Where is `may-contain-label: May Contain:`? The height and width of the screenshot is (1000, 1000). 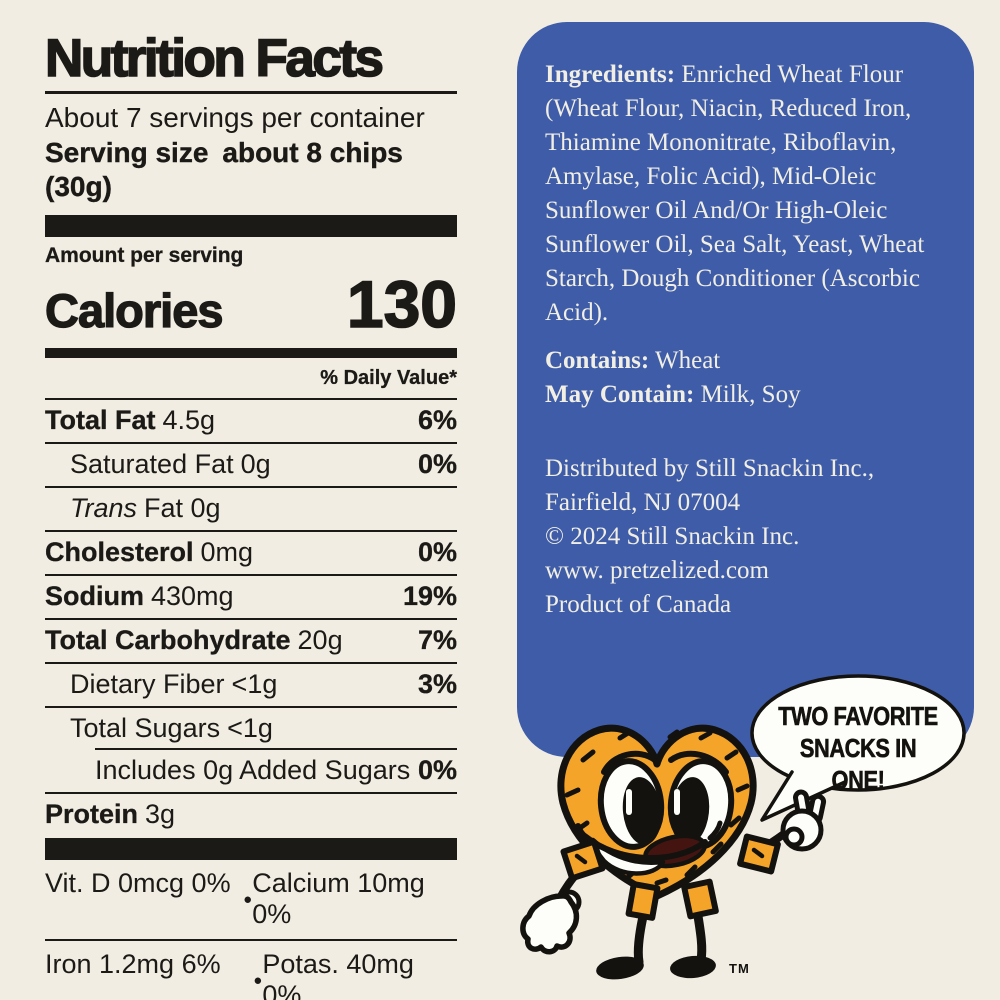 may-contain-label: May Contain: is located at coordinates (620, 394).